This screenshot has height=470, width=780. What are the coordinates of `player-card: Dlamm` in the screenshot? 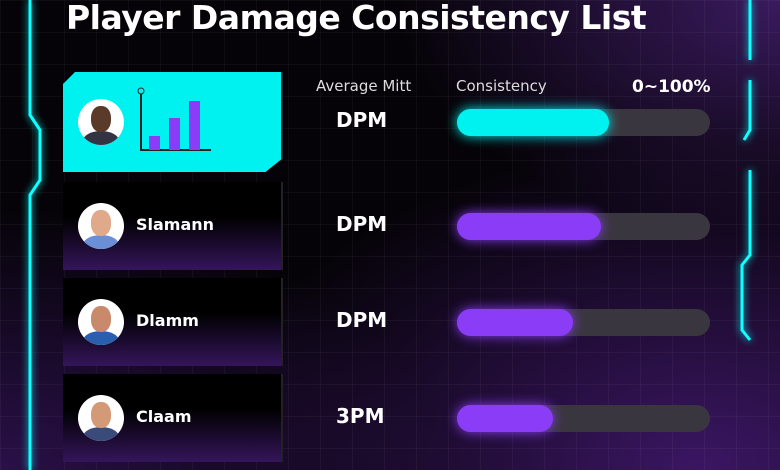 It's located at (173, 322).